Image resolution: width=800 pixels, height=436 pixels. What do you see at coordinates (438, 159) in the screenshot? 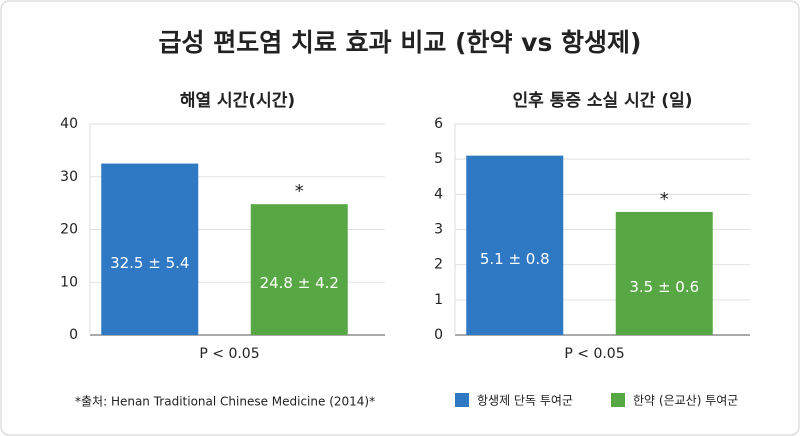
I see `y-tick-label: 5` at bounding box center [438, 159].